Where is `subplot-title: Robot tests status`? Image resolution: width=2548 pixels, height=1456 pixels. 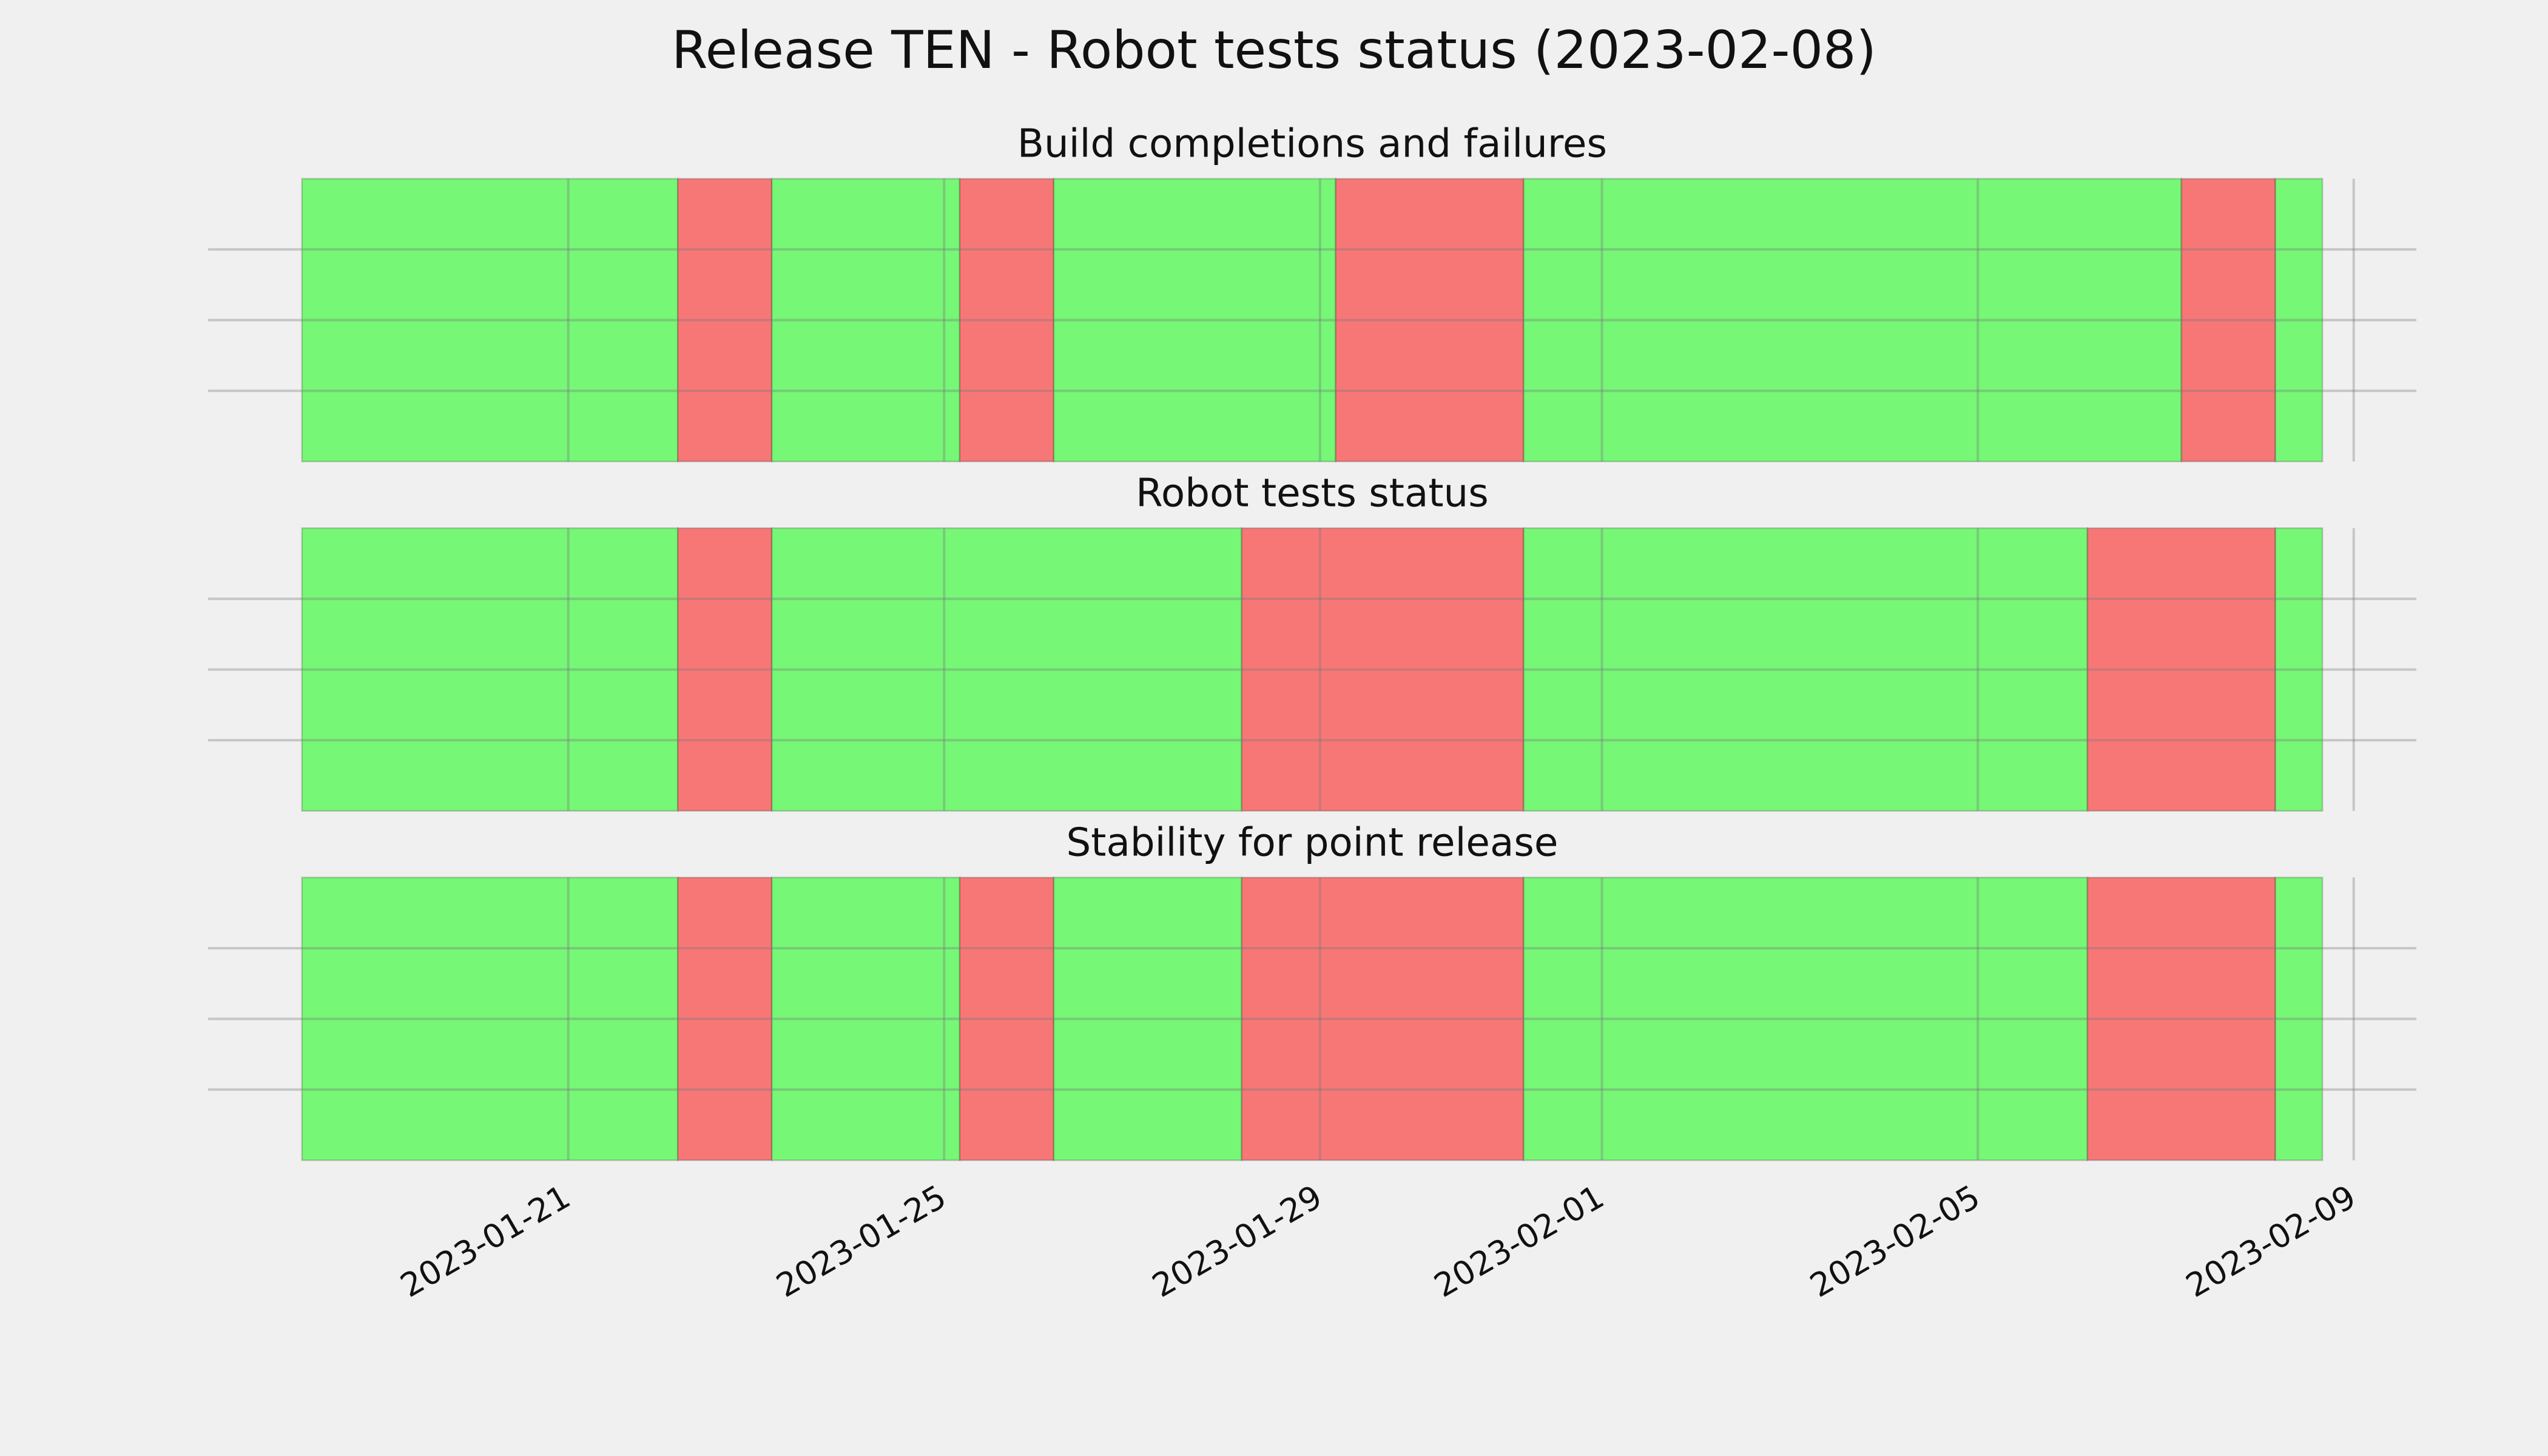
subplot-title: Robot tests status is located at coordinates (1312, 493).